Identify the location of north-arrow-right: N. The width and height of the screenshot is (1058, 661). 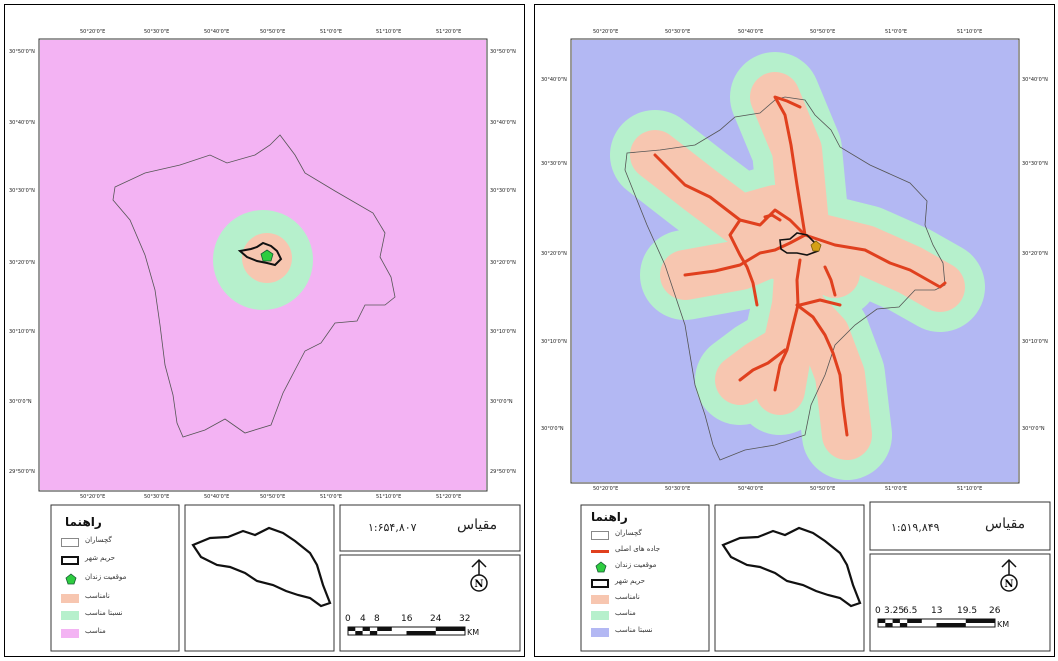
(1009, 575).